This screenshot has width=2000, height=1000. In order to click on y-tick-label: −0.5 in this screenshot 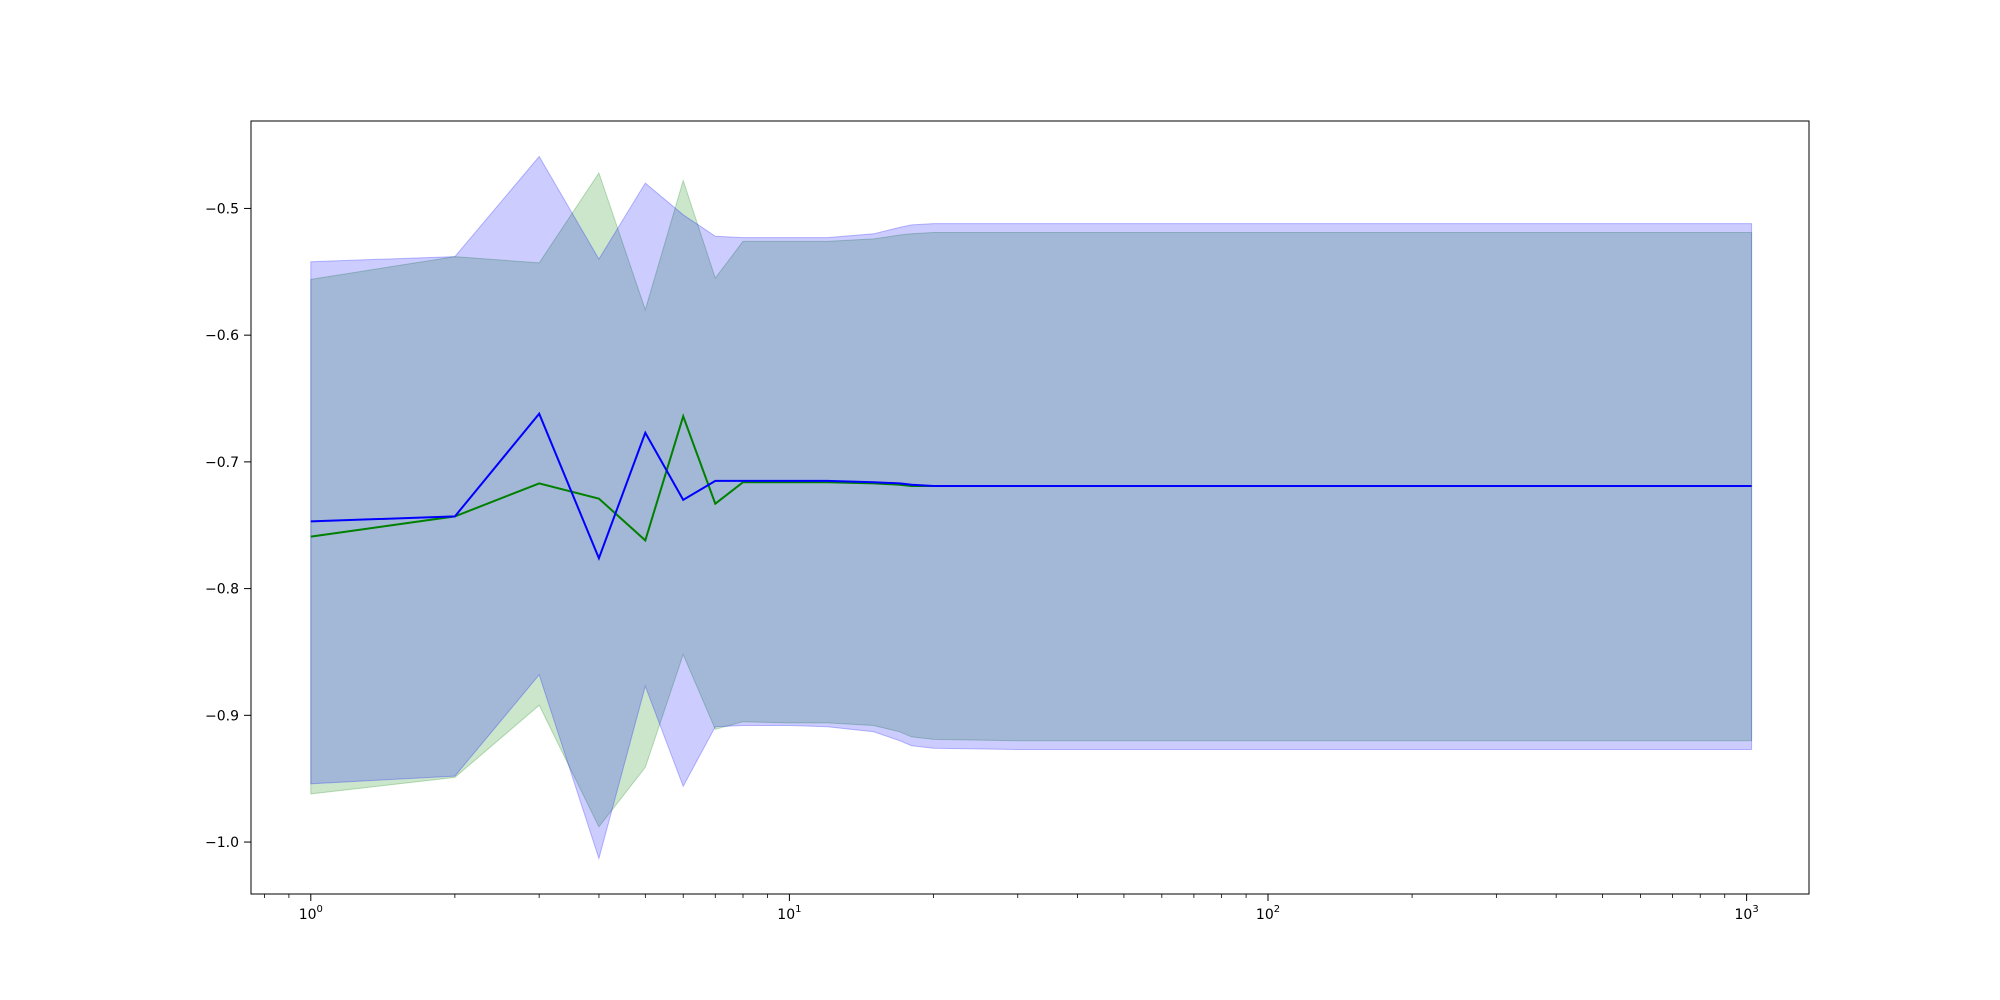, I will do `click(222, 209)`.